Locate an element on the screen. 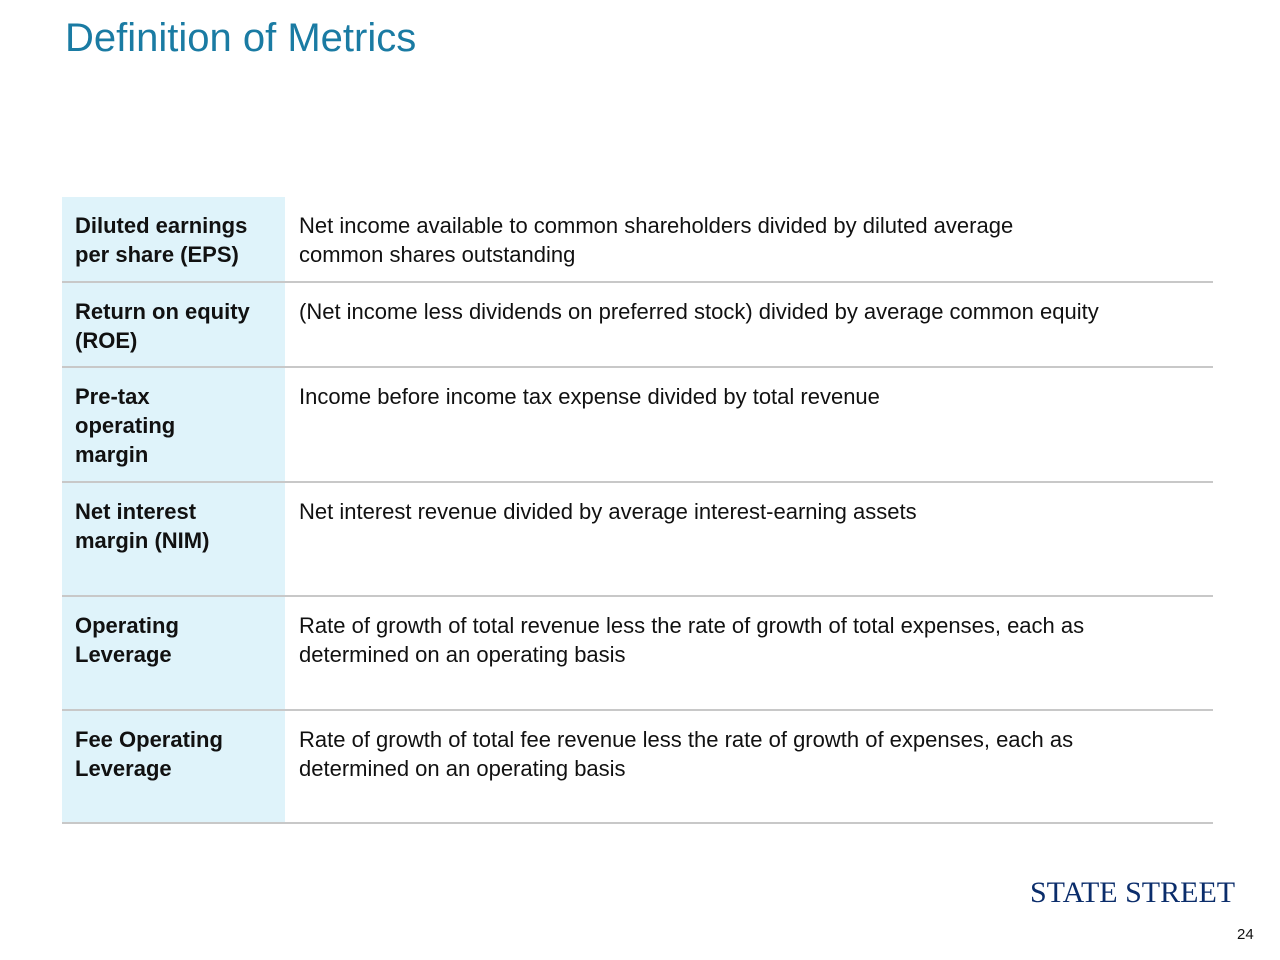  term-cell: Operating Leverage is located at coordinates (173, 653).